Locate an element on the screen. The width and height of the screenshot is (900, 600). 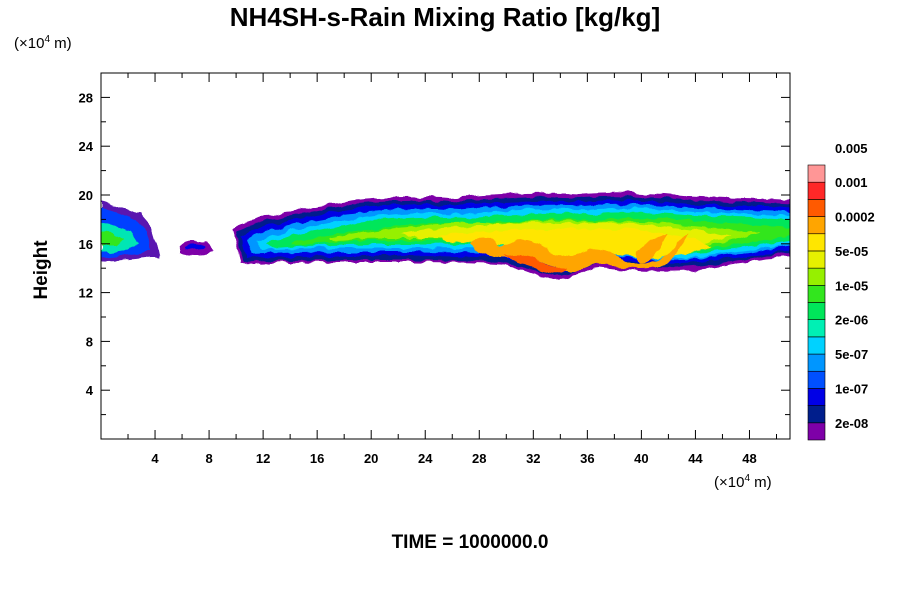
x-tick-label: 44 is located at coordinates (695, 458).